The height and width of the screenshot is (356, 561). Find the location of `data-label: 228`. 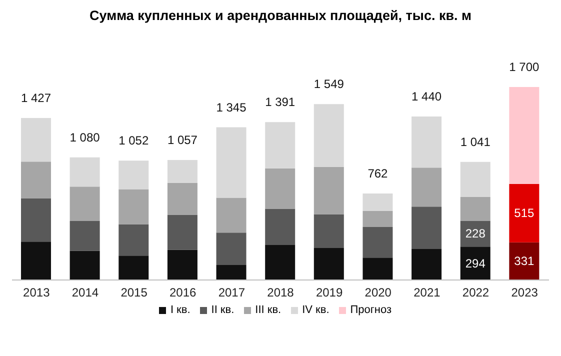

data-label: 228 is located at coordinates (475, 233).